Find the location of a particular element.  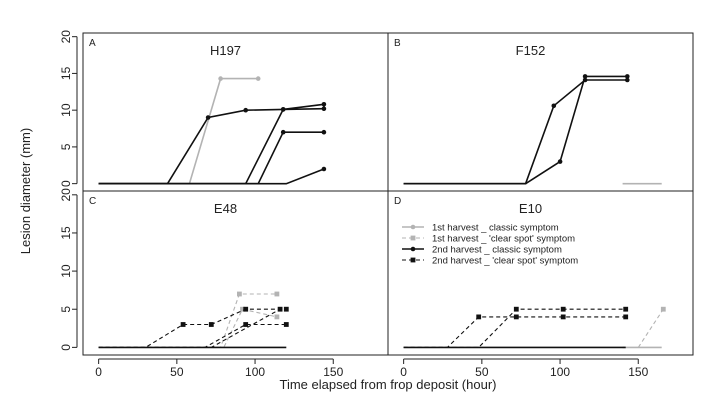

x-axis-label: Time elapsed from frop deposit (hour) is located at coordinates (387, 384).